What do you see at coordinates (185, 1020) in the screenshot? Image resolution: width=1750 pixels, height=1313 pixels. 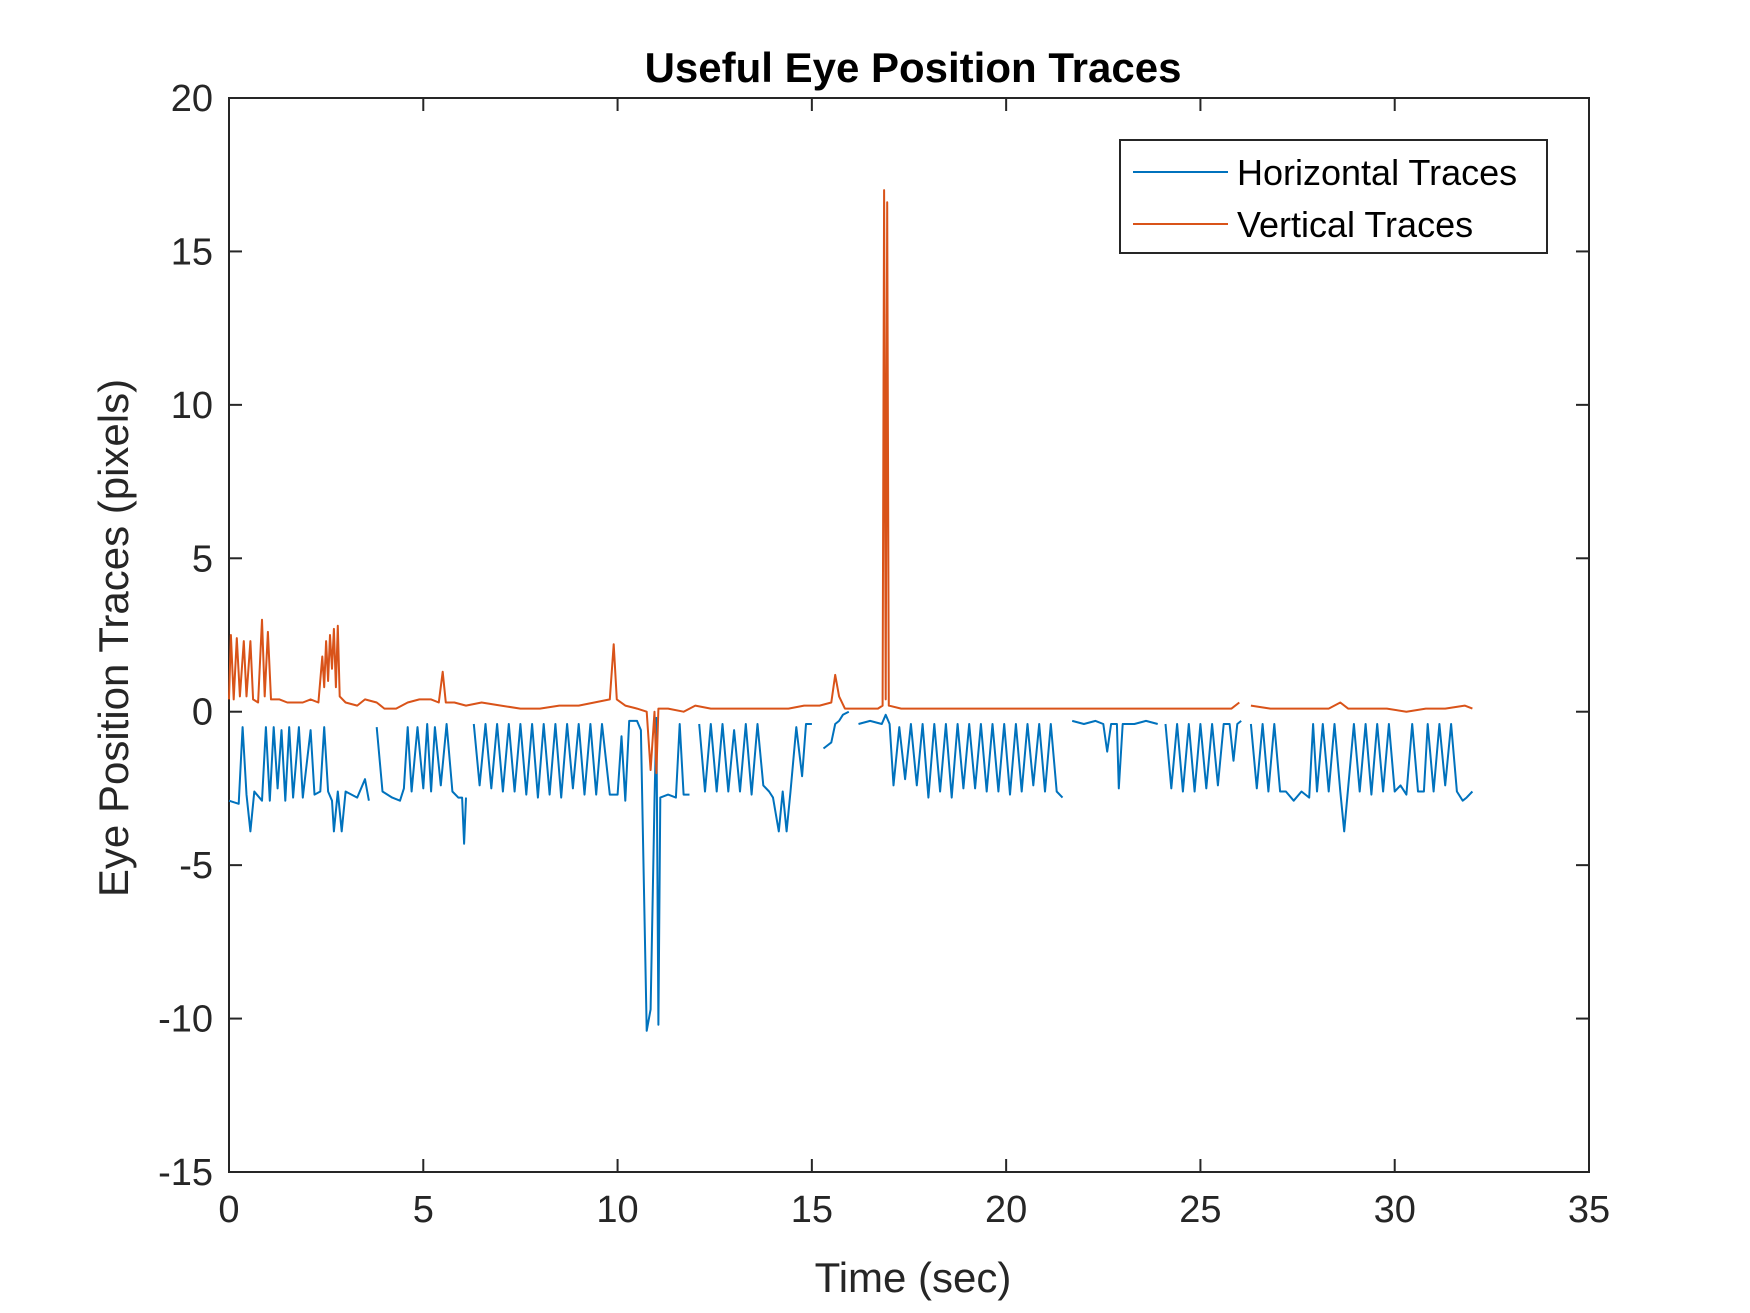 I see `y-tick-label: -10` at bounding box center [185, 1020].